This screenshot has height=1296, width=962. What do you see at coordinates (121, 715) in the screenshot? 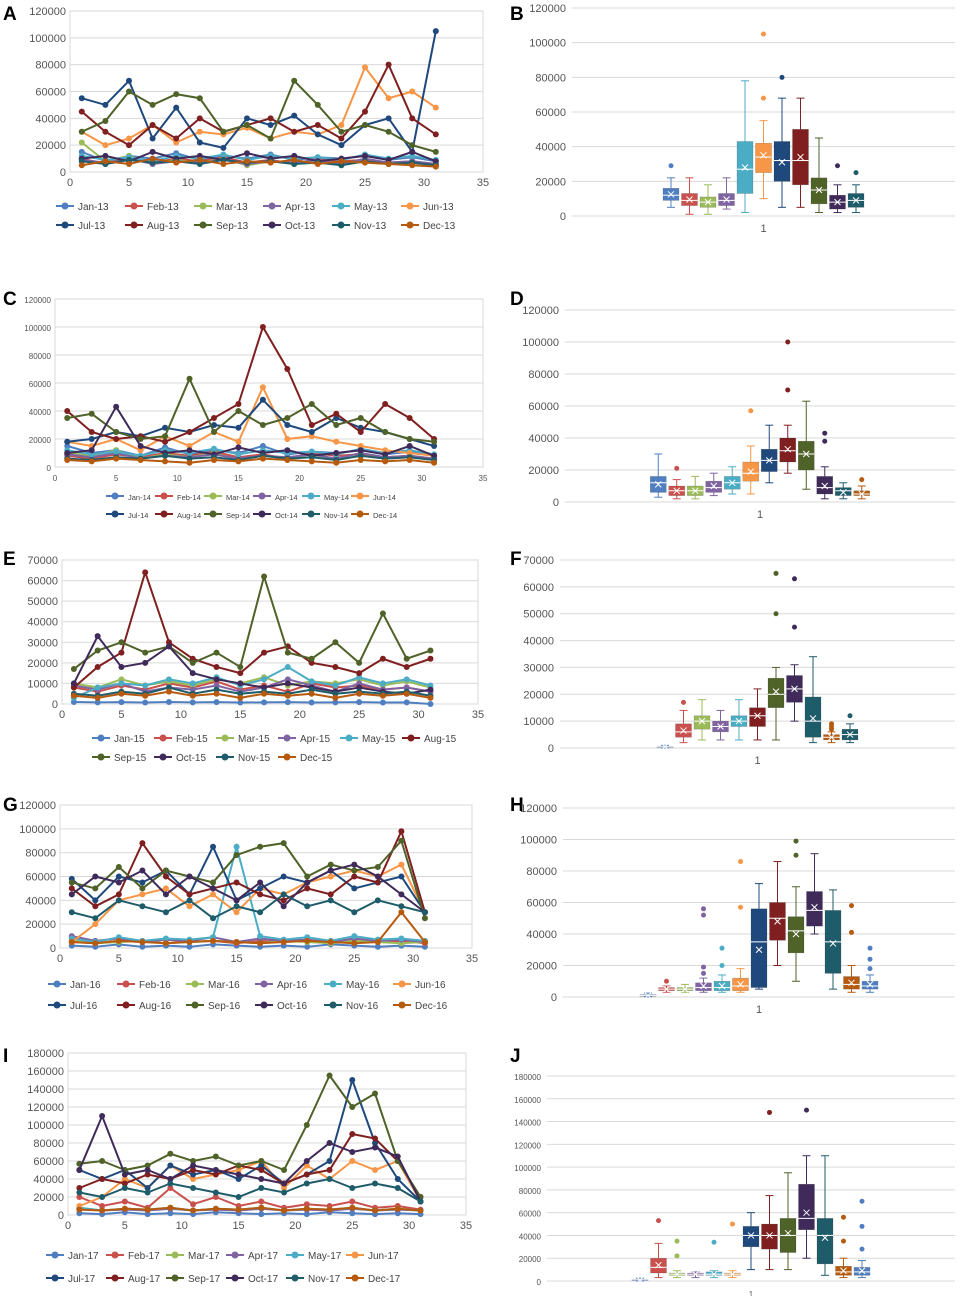
I see `x-tick-label: 5` at bounding box center [121, 715].